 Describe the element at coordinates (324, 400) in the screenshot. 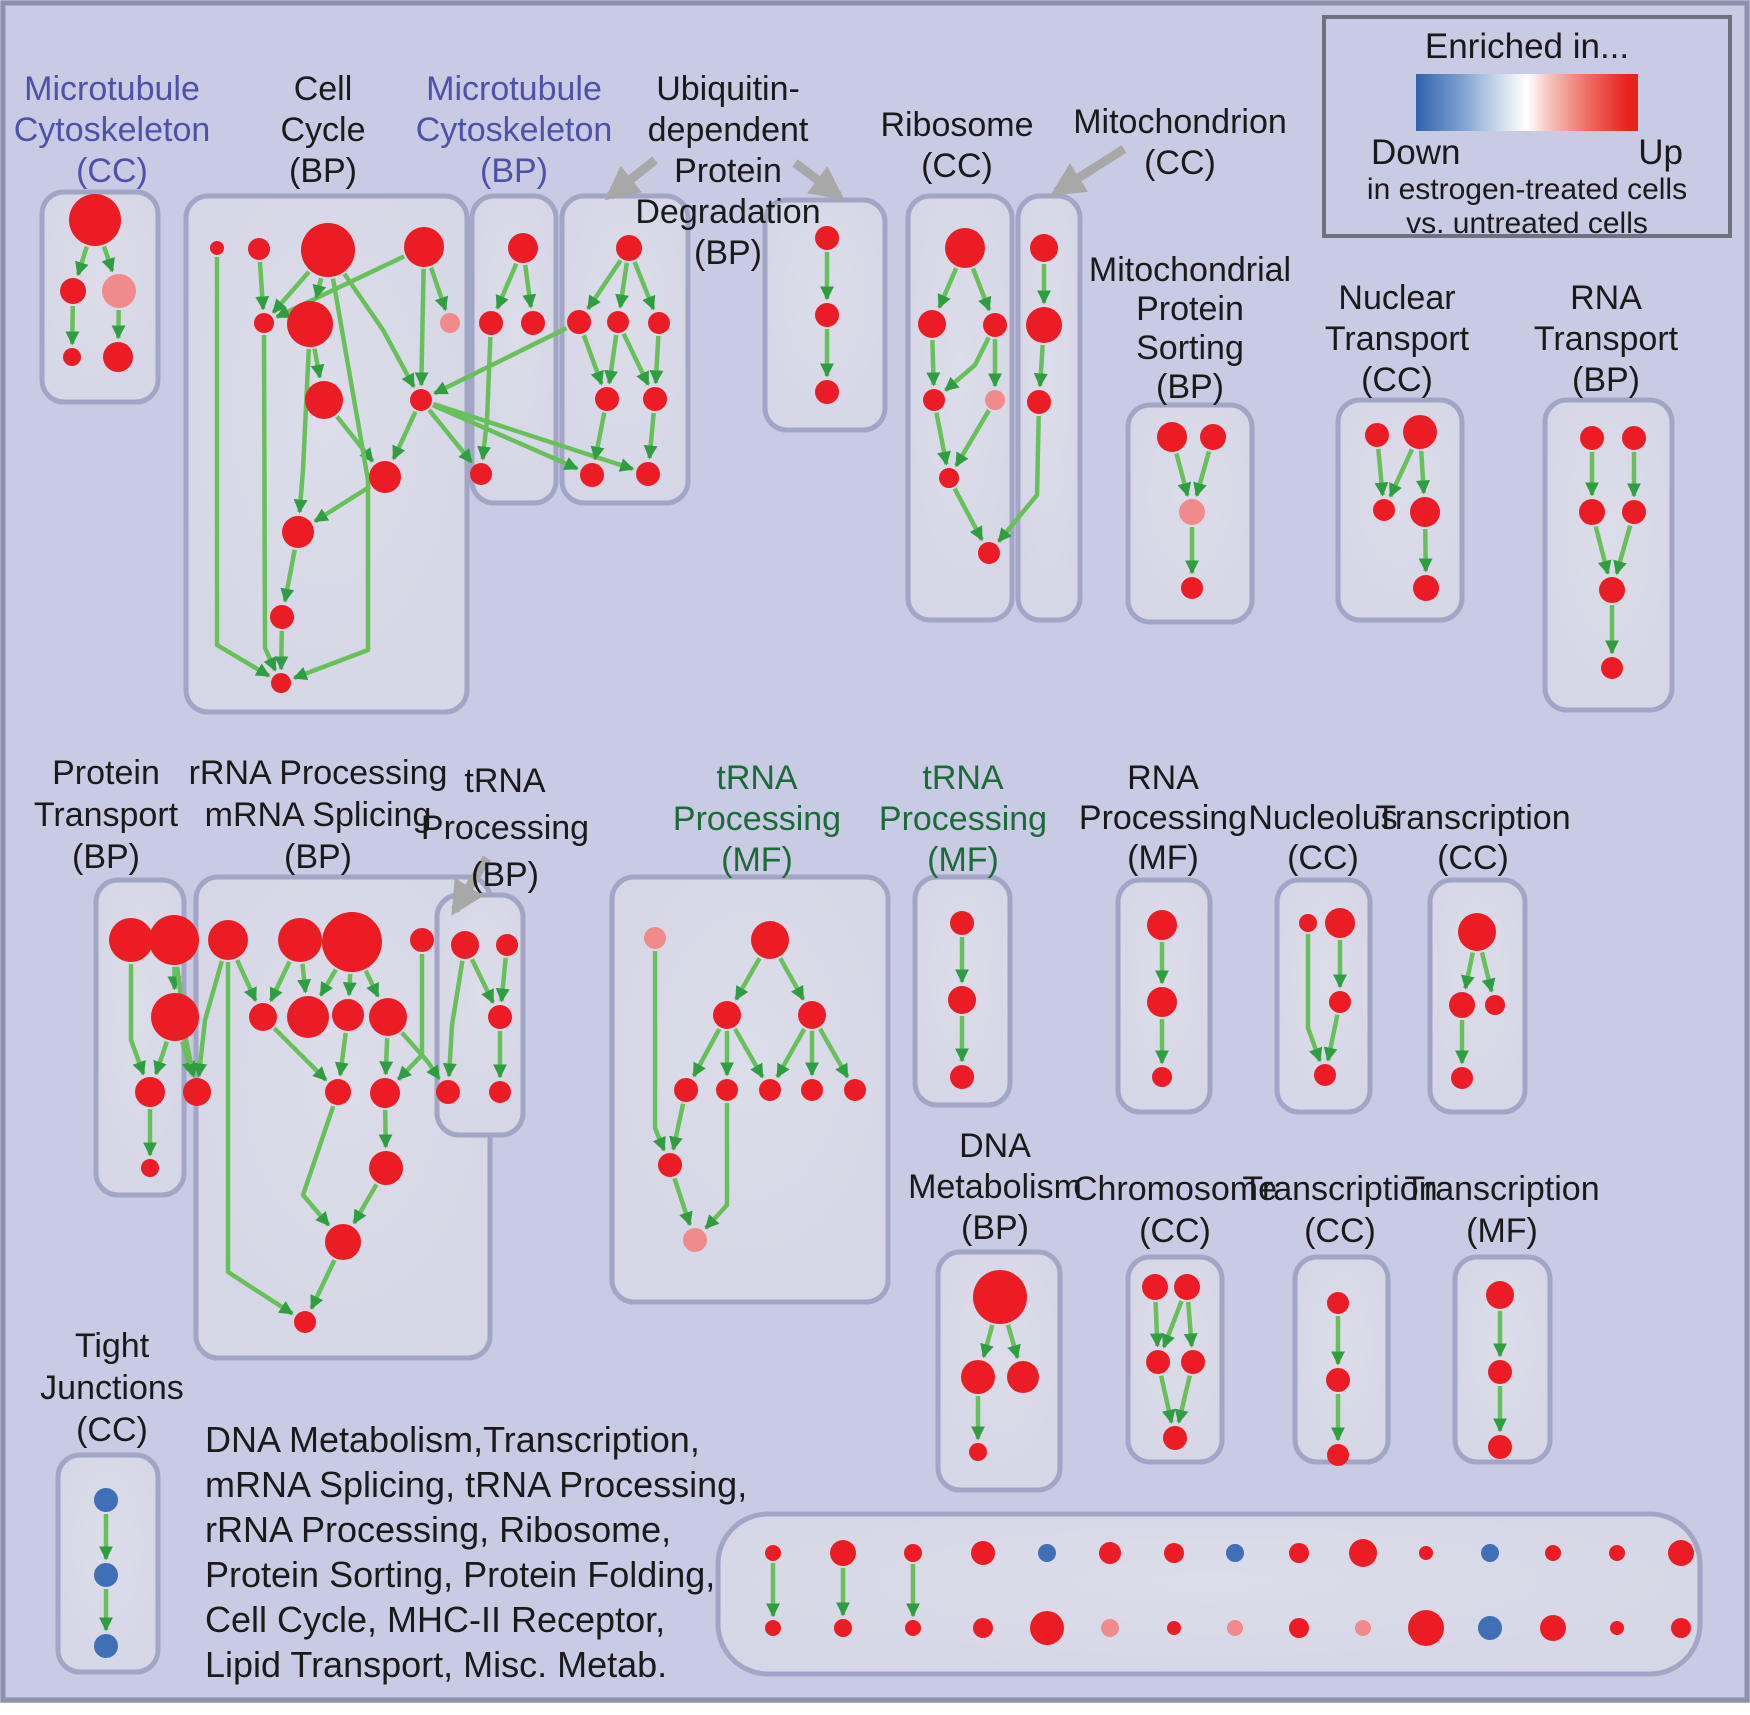

I see `go-term-node-cc_i` at that location.